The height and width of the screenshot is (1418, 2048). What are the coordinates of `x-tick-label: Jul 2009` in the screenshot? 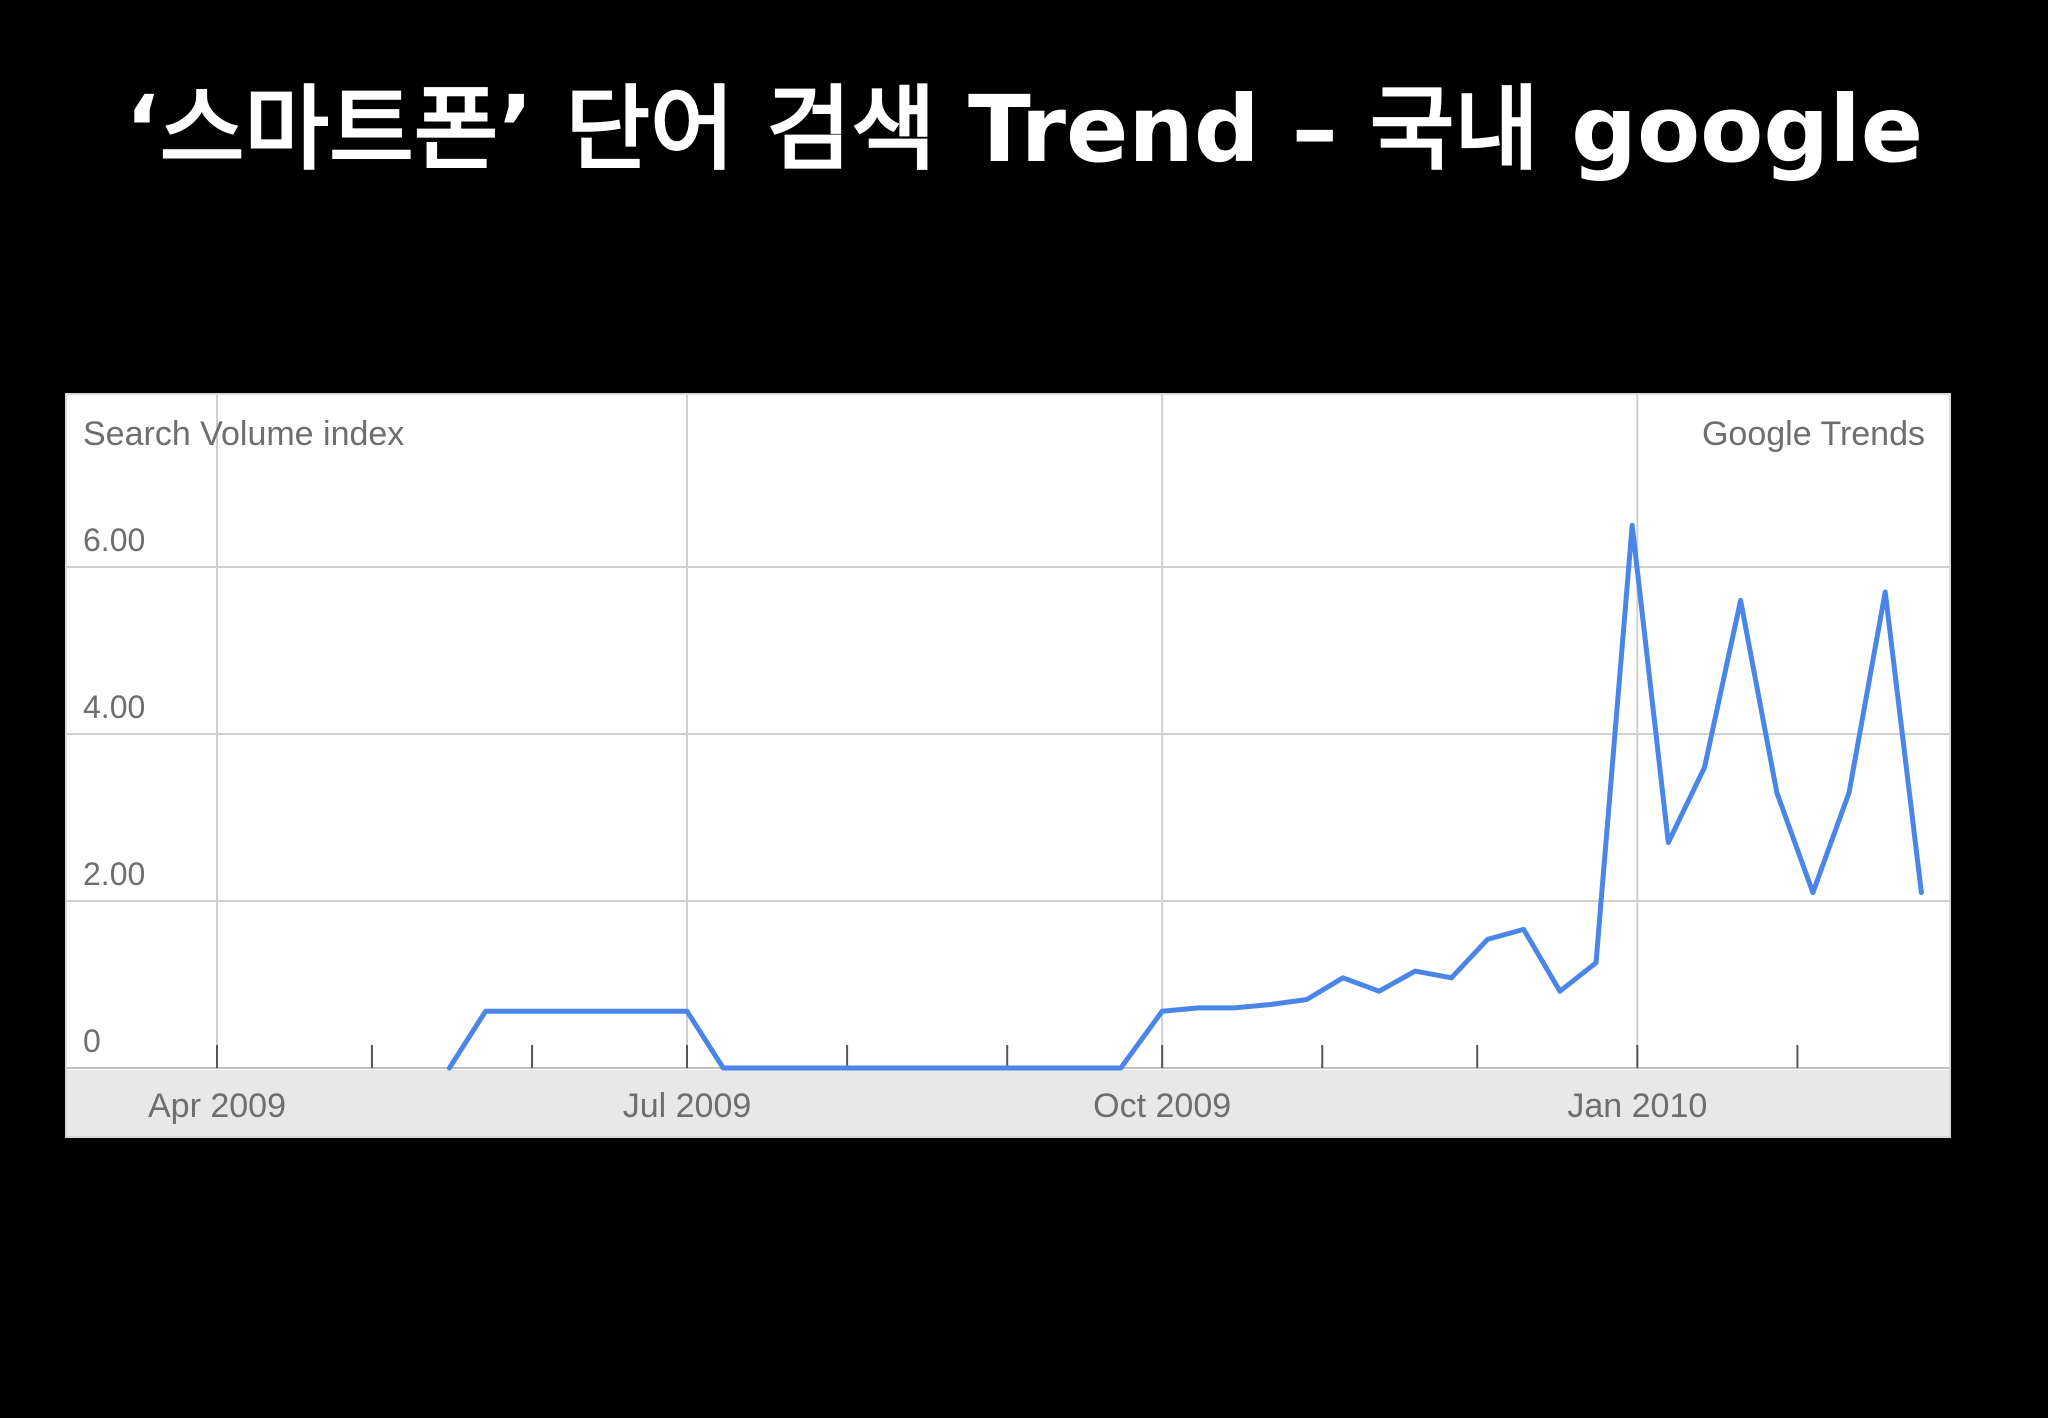 It's located at (687, 1106).